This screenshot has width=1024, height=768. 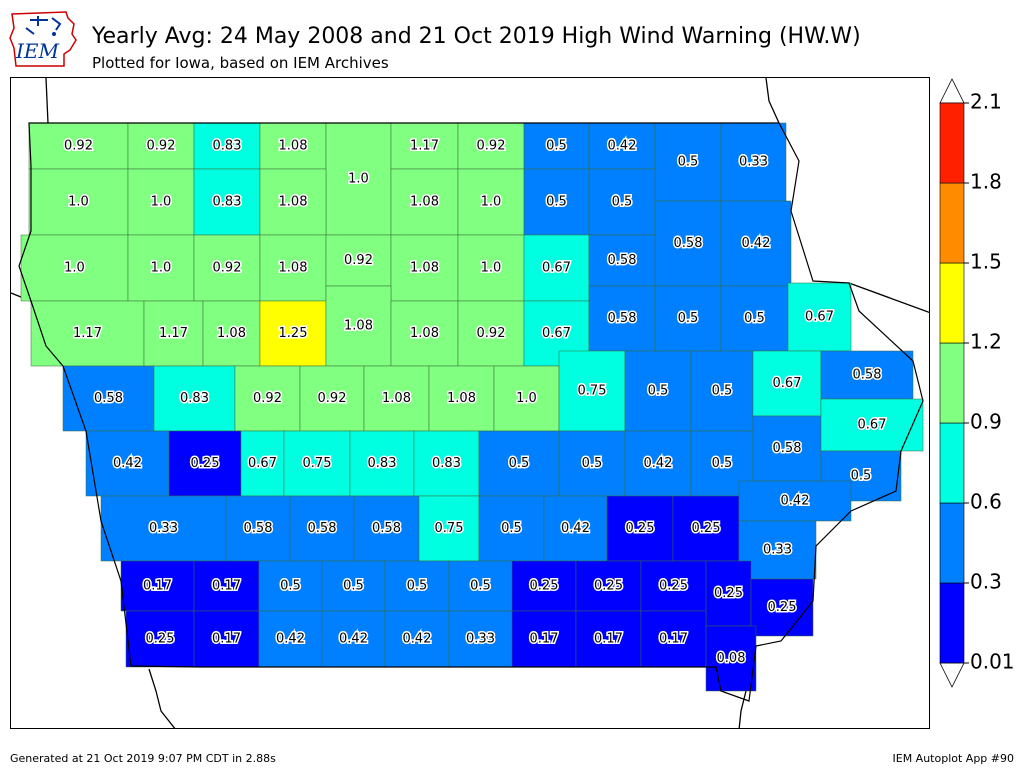 What do you see at coordinates (37, 51) in the screenshot?
I see `svg-text: IEM` at bounding box center [37, 51].